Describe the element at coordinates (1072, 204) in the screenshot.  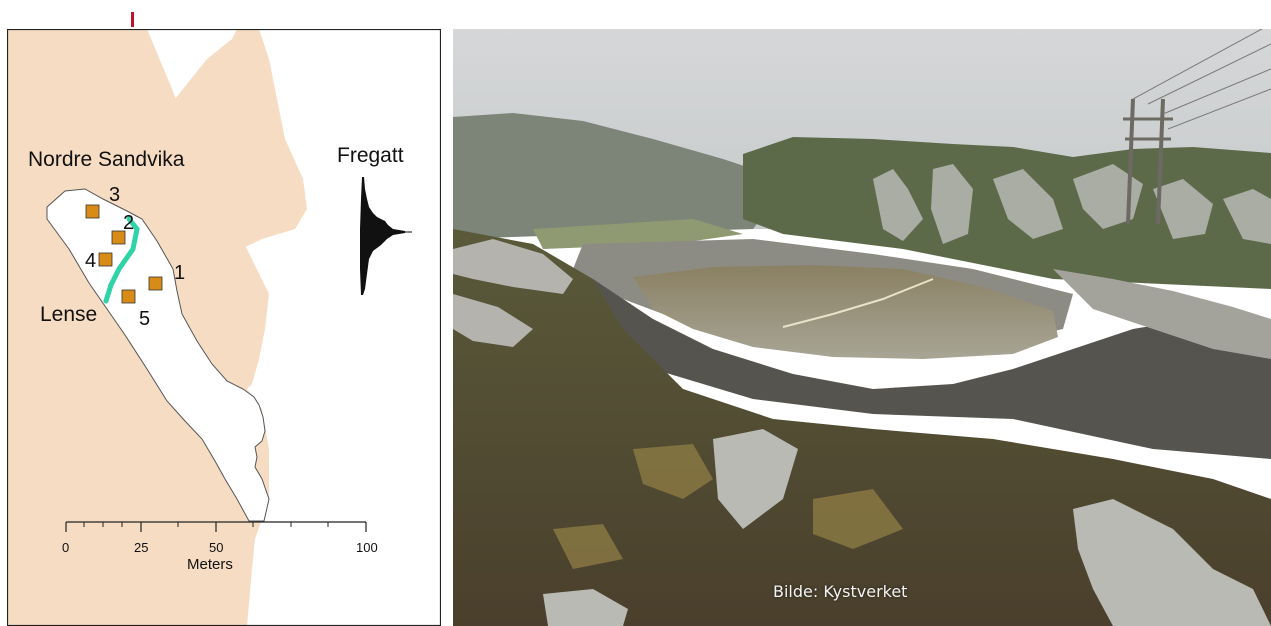
I see `cliff-faces` at that location.